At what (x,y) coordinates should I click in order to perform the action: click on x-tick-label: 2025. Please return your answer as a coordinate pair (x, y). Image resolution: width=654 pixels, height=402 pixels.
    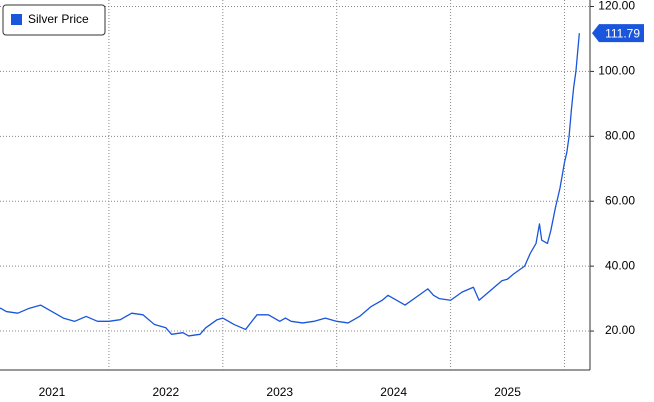
    Looking at the image, I should click on (507, 392).